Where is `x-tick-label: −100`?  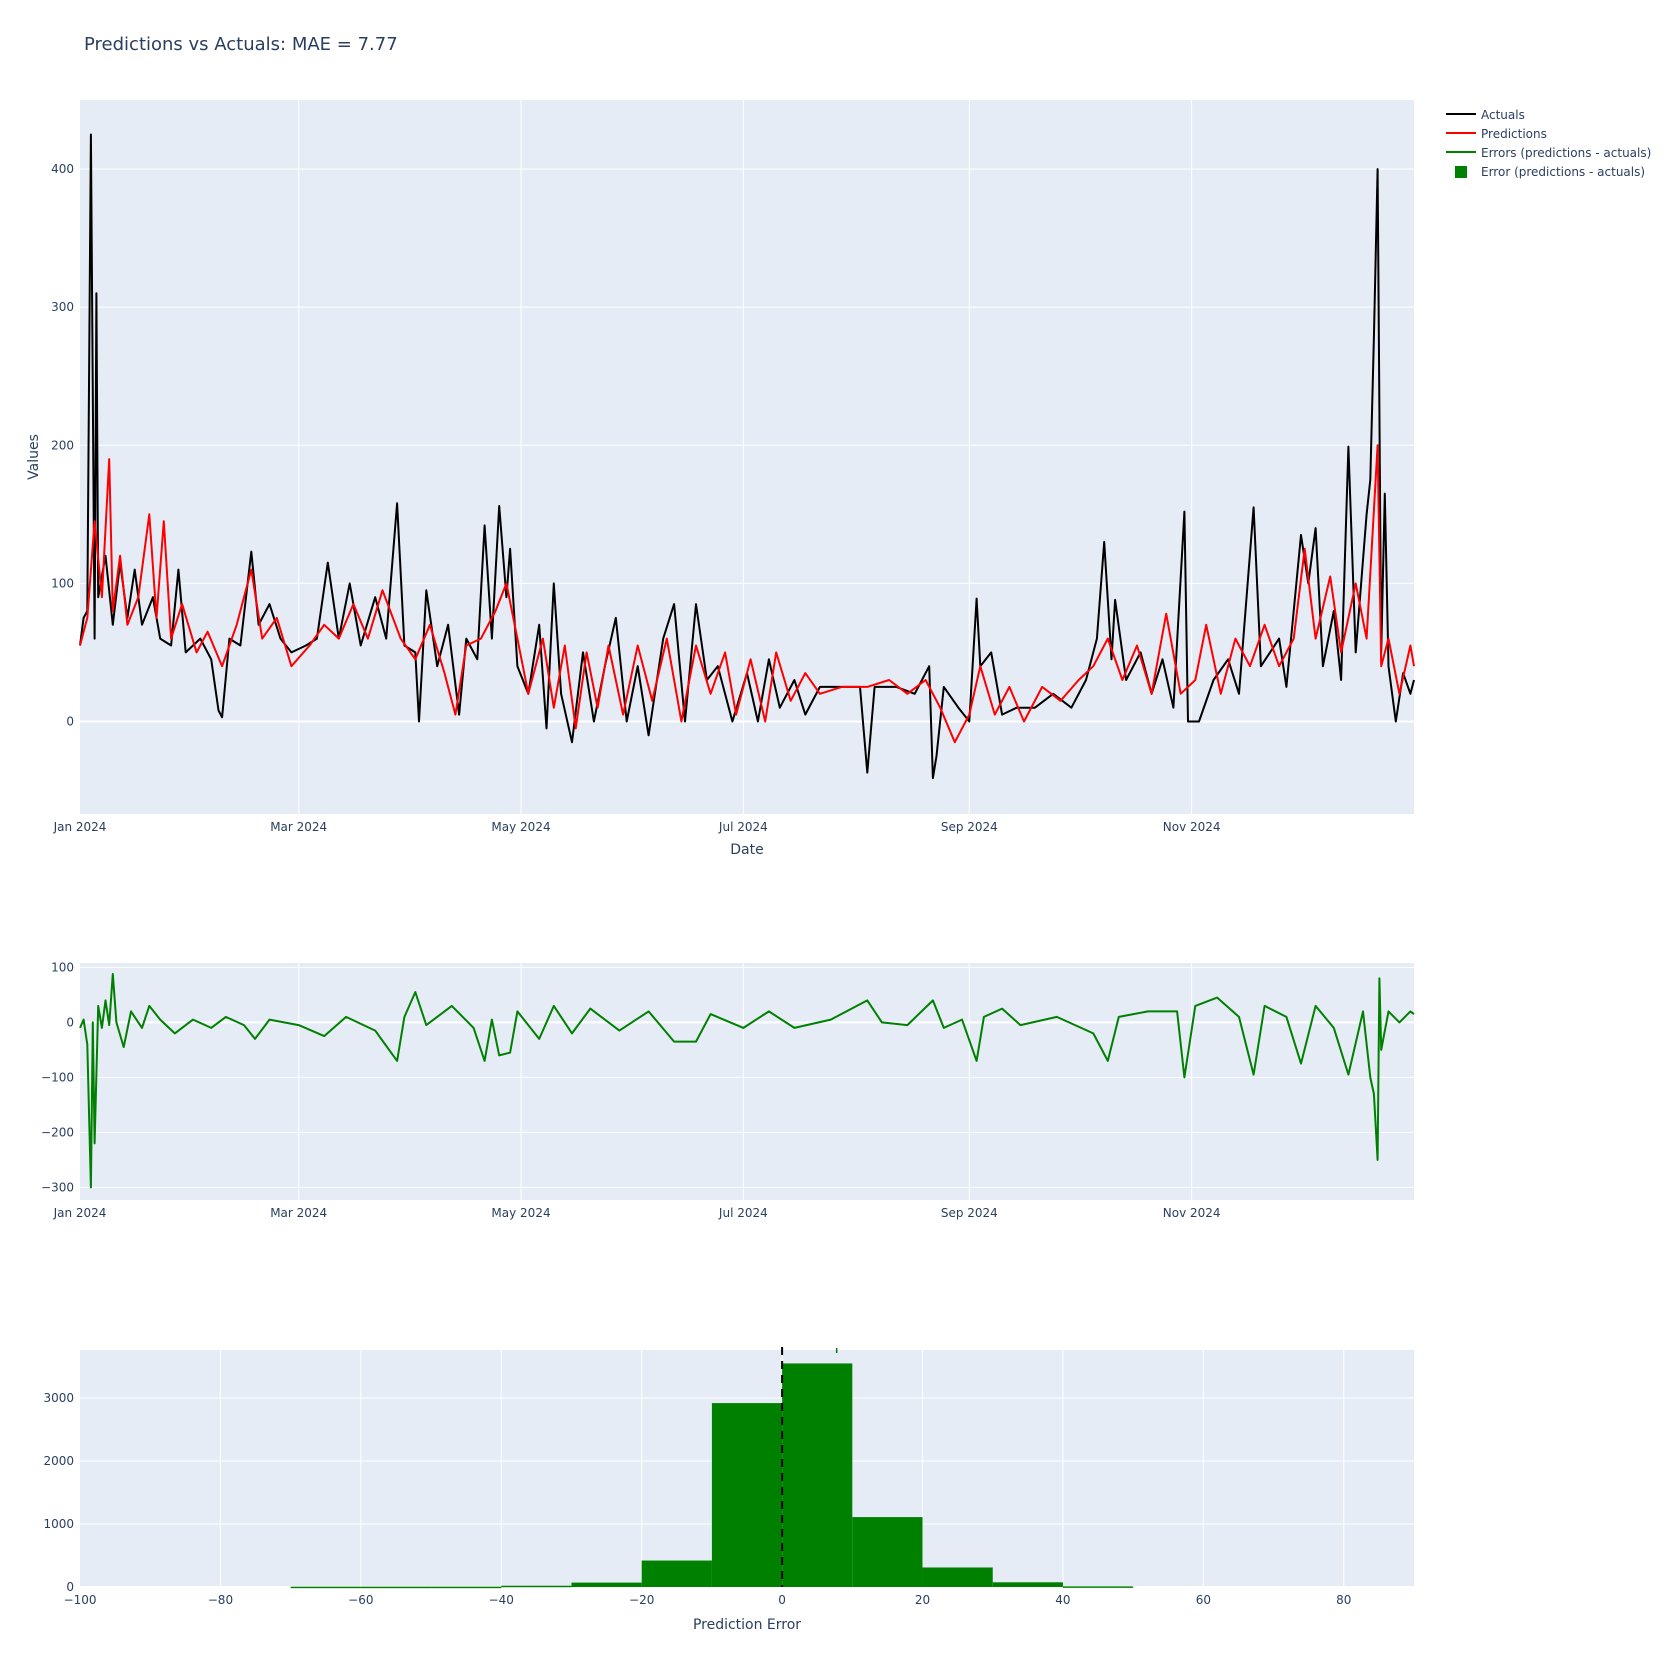 x-tick-label: −100 is located at coordinates (80, 1600).